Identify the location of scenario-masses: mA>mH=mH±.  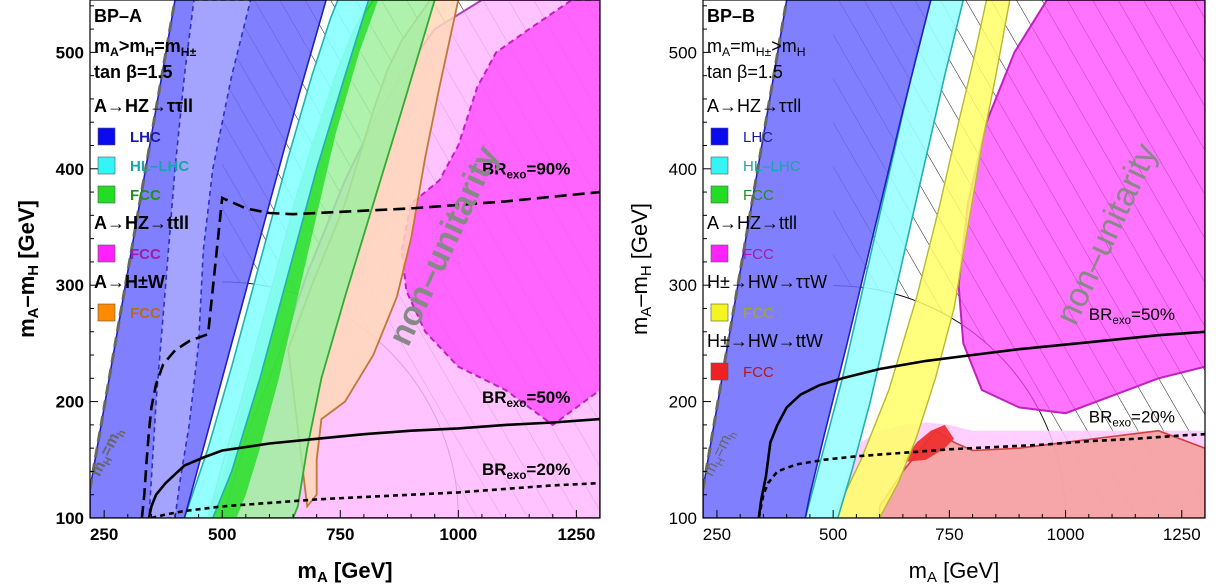
(145, 47).